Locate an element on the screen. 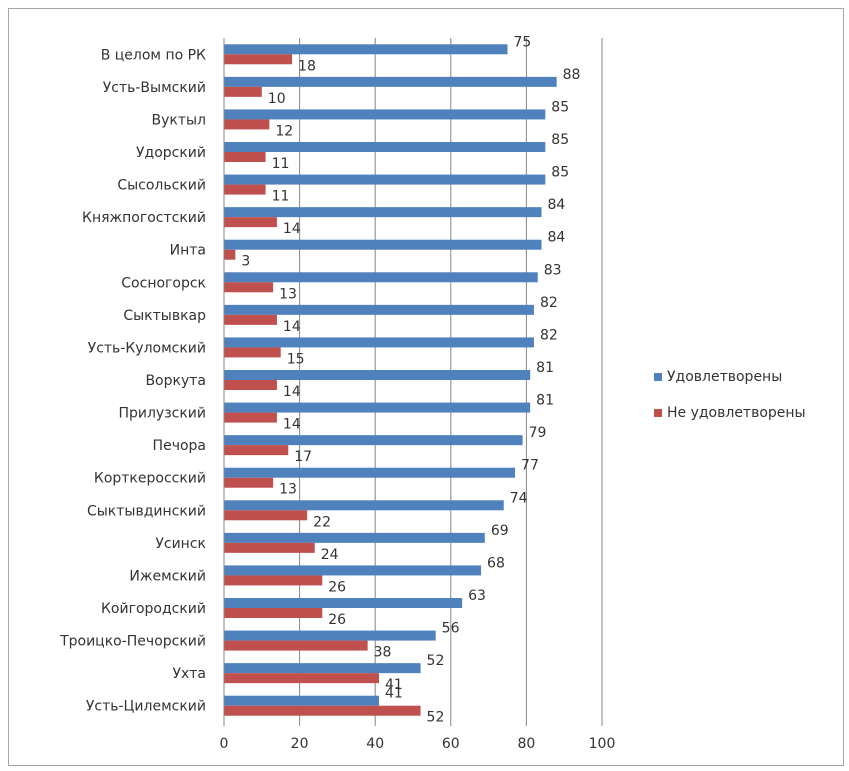  category-label: В целом по РК is located at coordinates (153, 55).